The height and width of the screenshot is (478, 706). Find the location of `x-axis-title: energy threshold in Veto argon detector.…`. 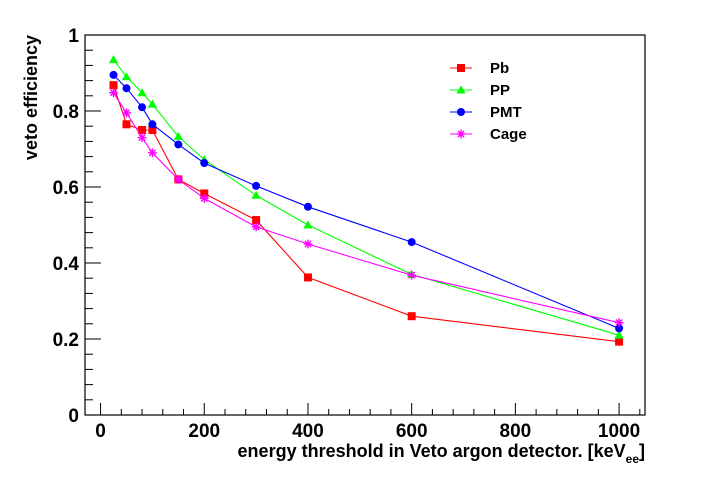

x-axis-title: energy threshold in Veto argon detector.… is located at coordinates (441, 453).